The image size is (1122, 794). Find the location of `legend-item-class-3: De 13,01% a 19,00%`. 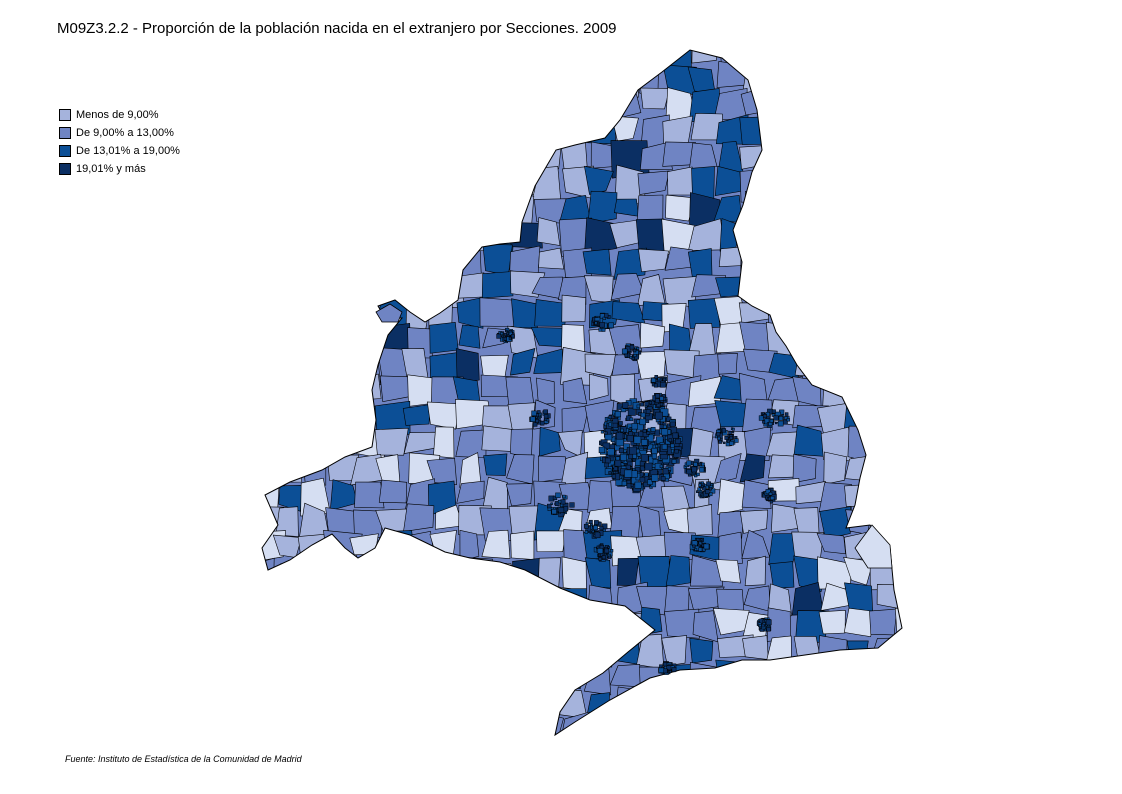

legend-item-class-3: De 13,01% a 19,00% is located at coordinates (119, 151).